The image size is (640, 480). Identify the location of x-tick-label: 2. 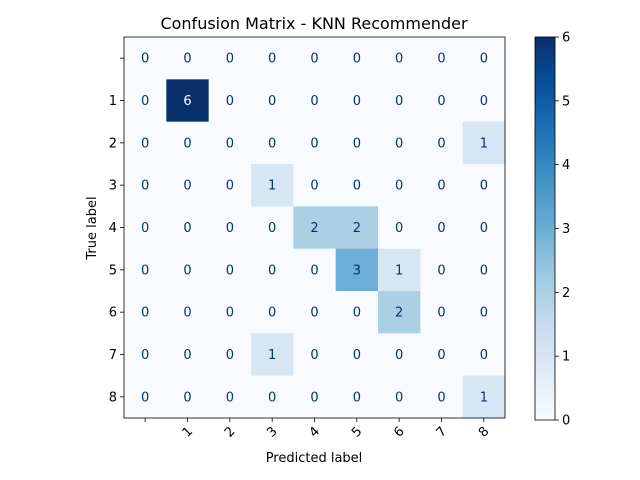
(230, 432).